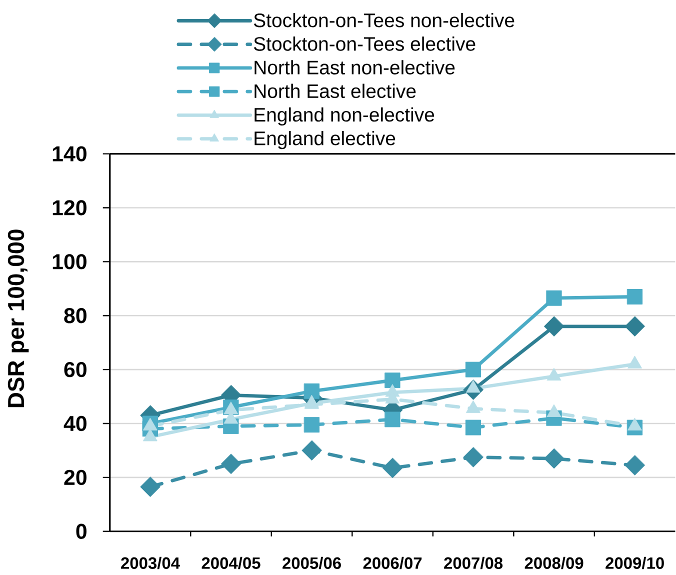 The image size is (676, 575). What do you see at coordinates (150, 562) in the screenshot?
I see `x-tick-label: 2003/04` at bounding box center [150, 562].